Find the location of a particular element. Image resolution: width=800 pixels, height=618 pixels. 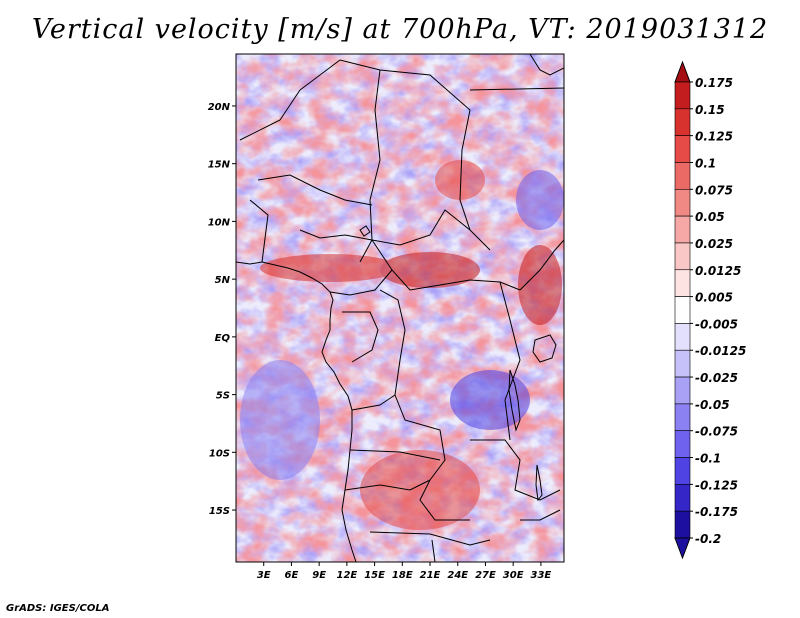

convection-east-africa is located at coordinates (540, 285).